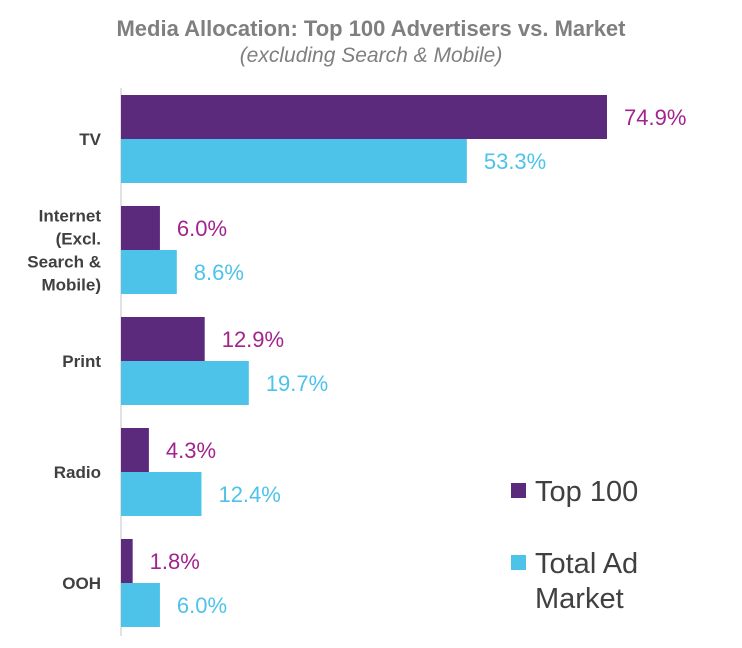 The width and height of the screenshot is (742, 648). Describe the element at coordinates (219, 272) in the screenshot. I see `data-label-market-1: 8.6%` at that location.